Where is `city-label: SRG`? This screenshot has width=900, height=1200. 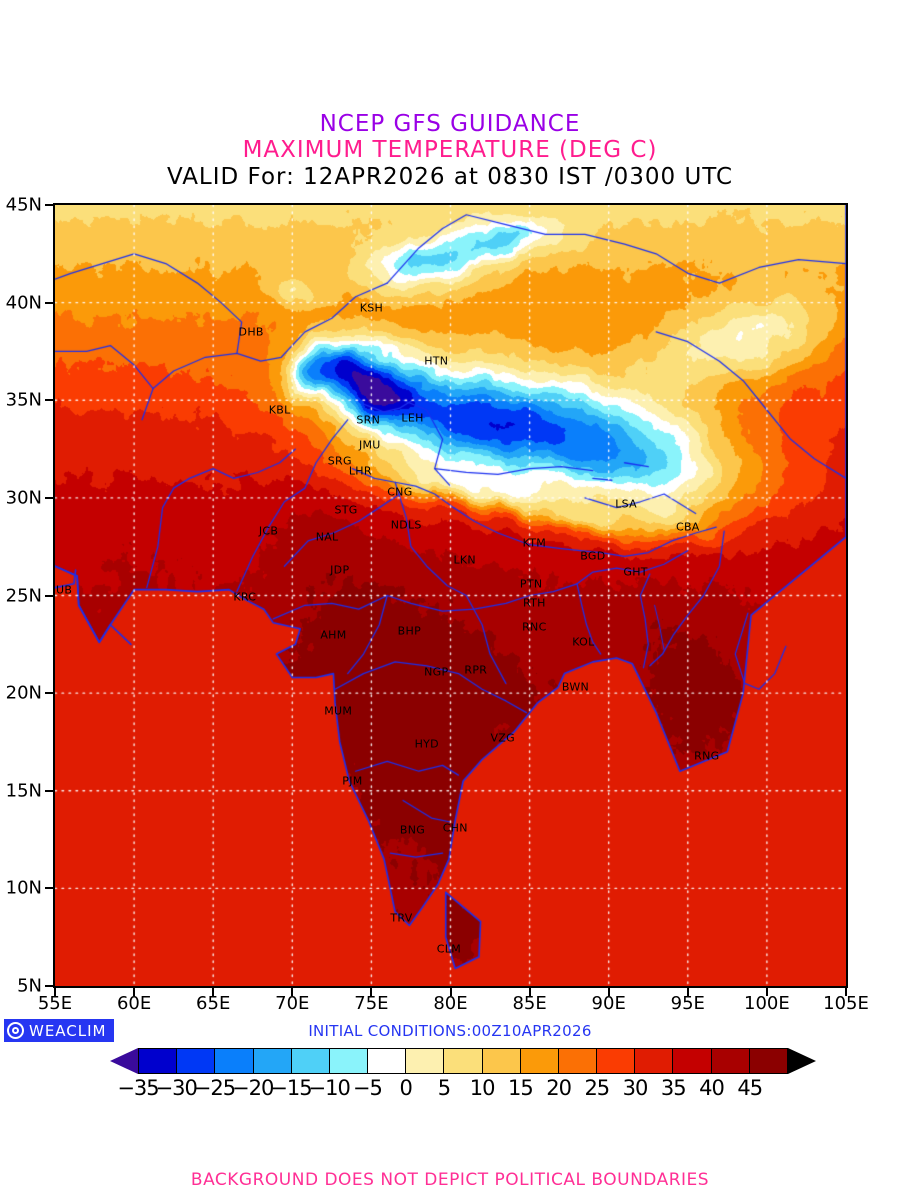 city-label: SRG is located at coordinates (339, 461).